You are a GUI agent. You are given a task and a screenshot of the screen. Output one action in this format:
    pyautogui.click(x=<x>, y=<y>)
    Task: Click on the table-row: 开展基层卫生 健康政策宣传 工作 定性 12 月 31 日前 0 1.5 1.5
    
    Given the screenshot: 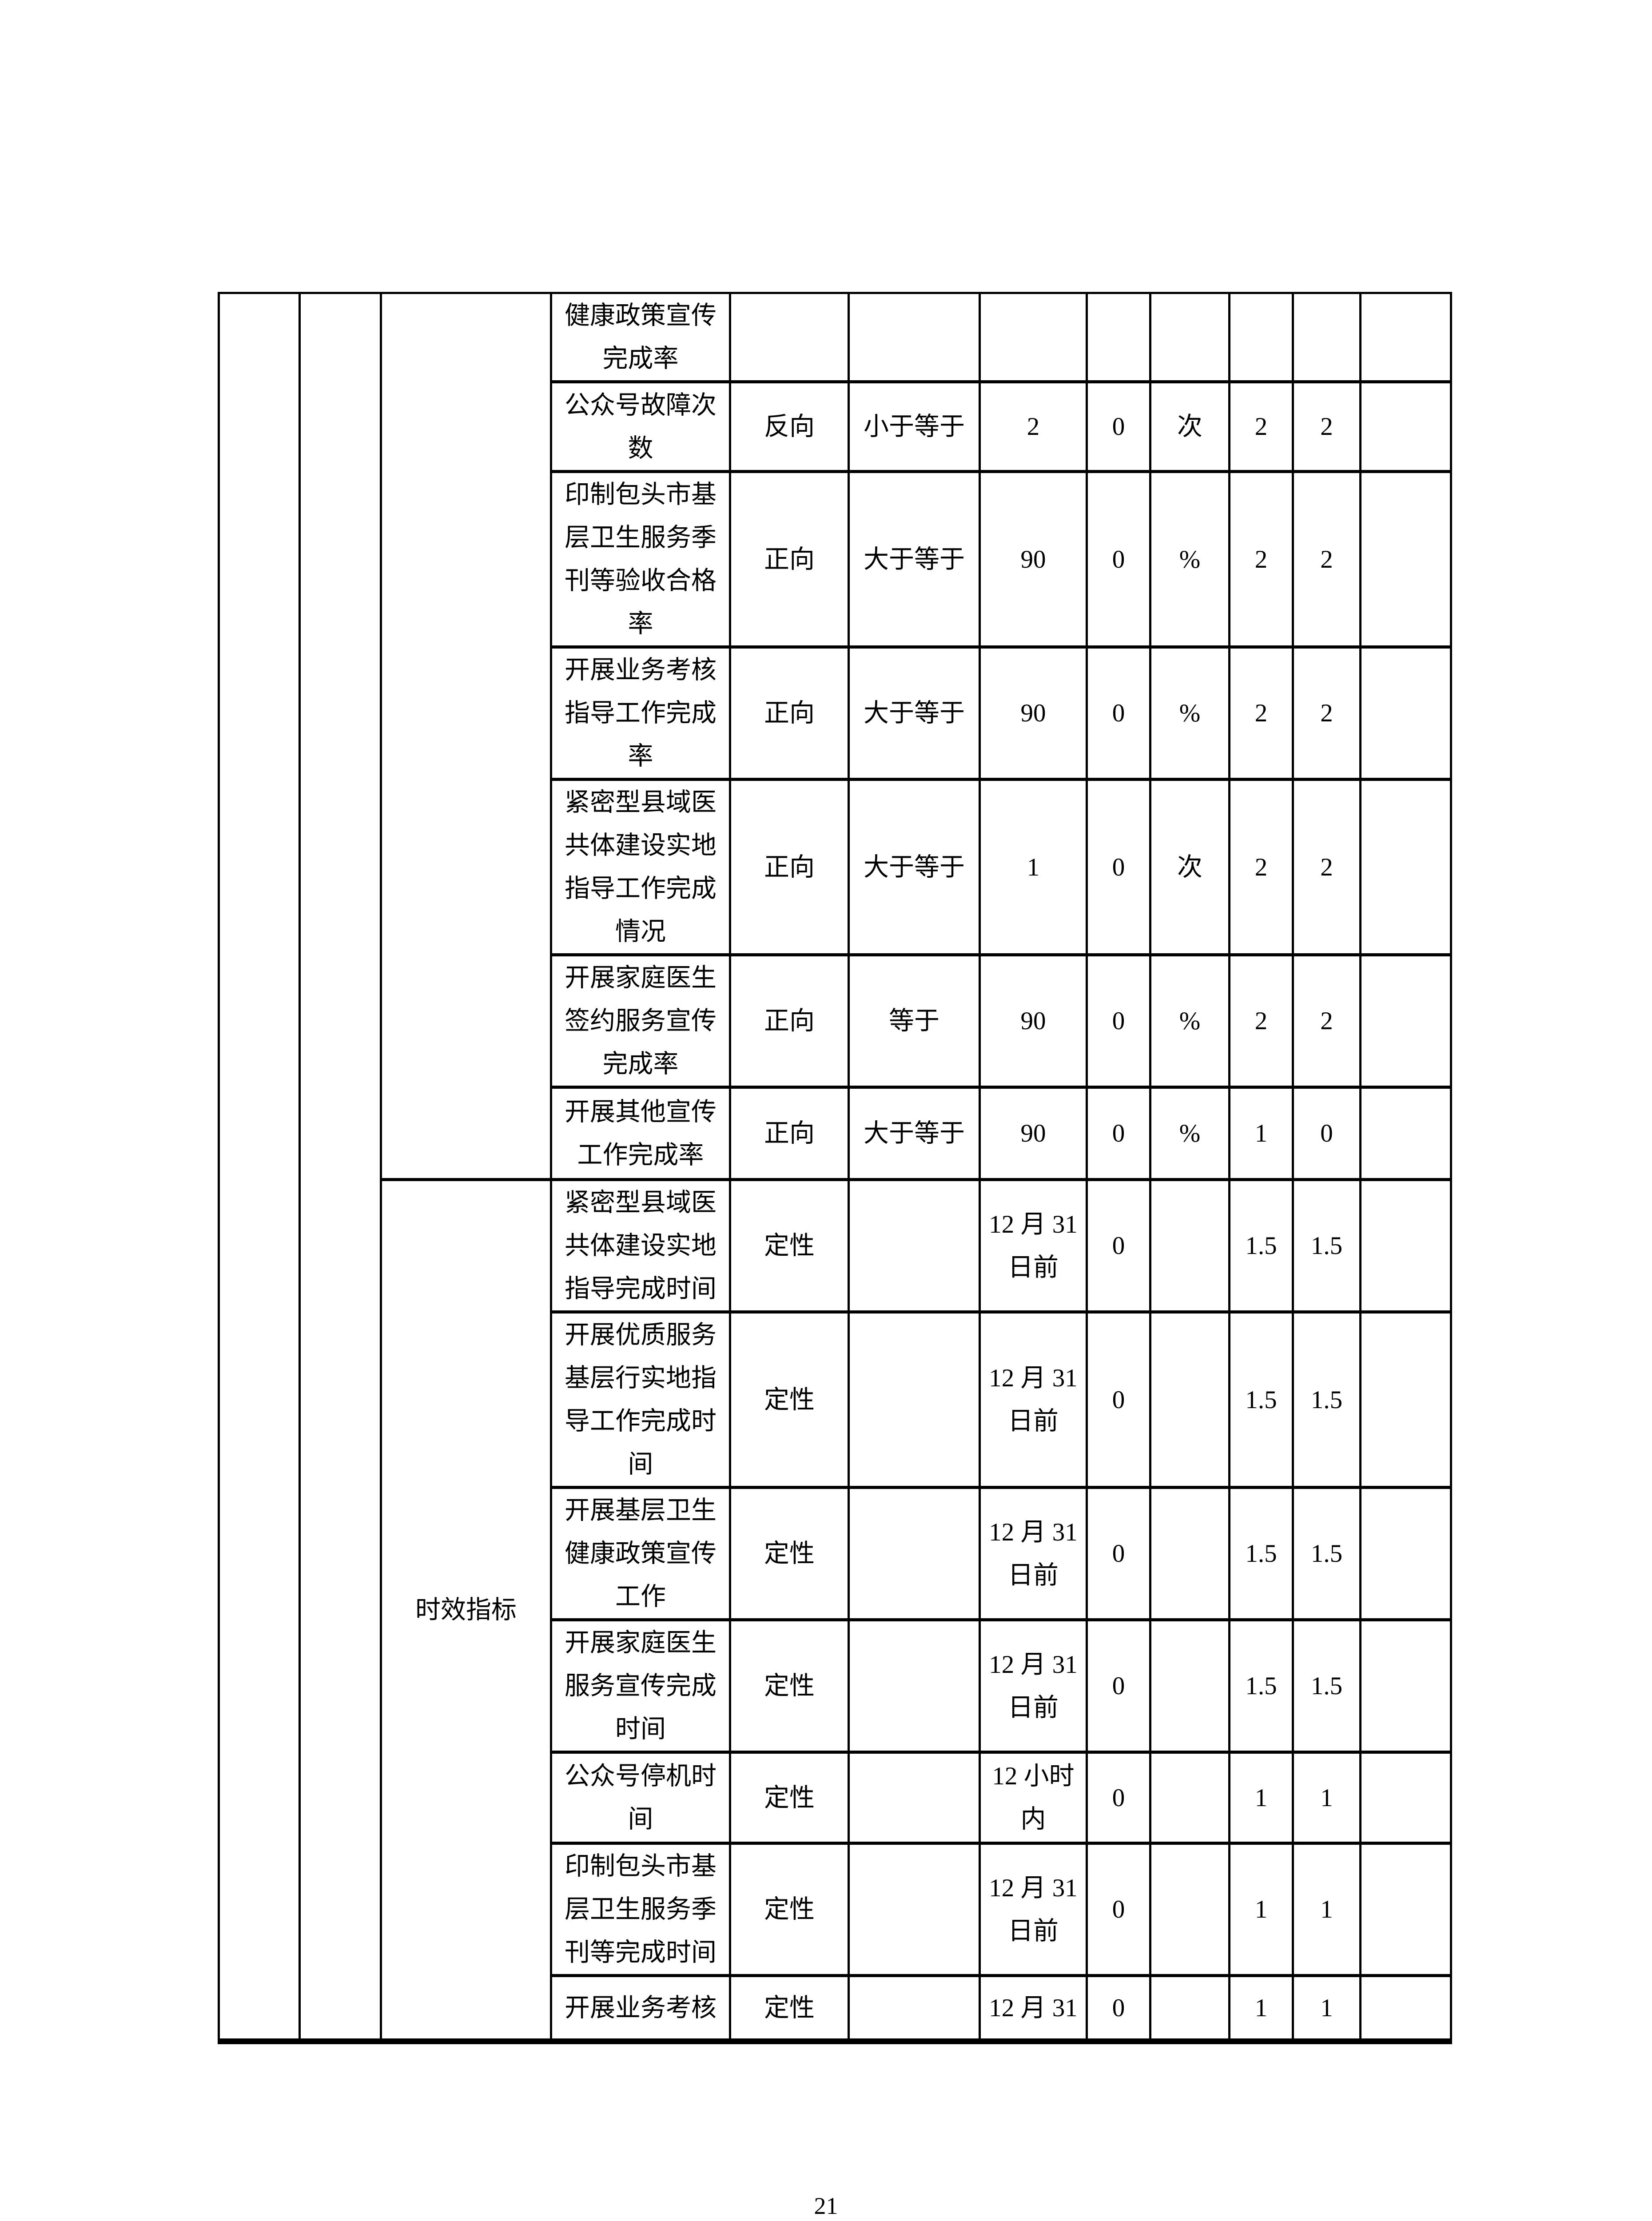 What is the action you would take?
    pyautogui.click(x=836, y=1553)
    